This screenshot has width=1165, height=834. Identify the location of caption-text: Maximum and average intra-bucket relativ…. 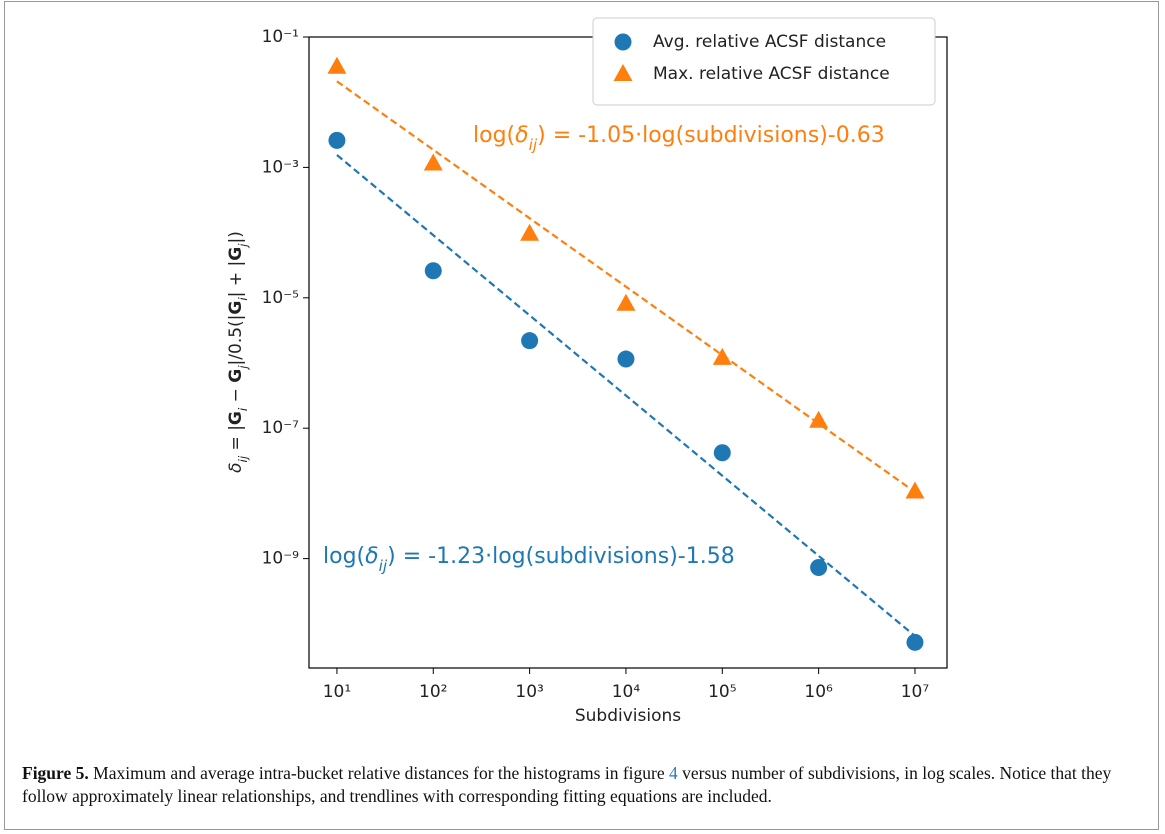
(381, 773).